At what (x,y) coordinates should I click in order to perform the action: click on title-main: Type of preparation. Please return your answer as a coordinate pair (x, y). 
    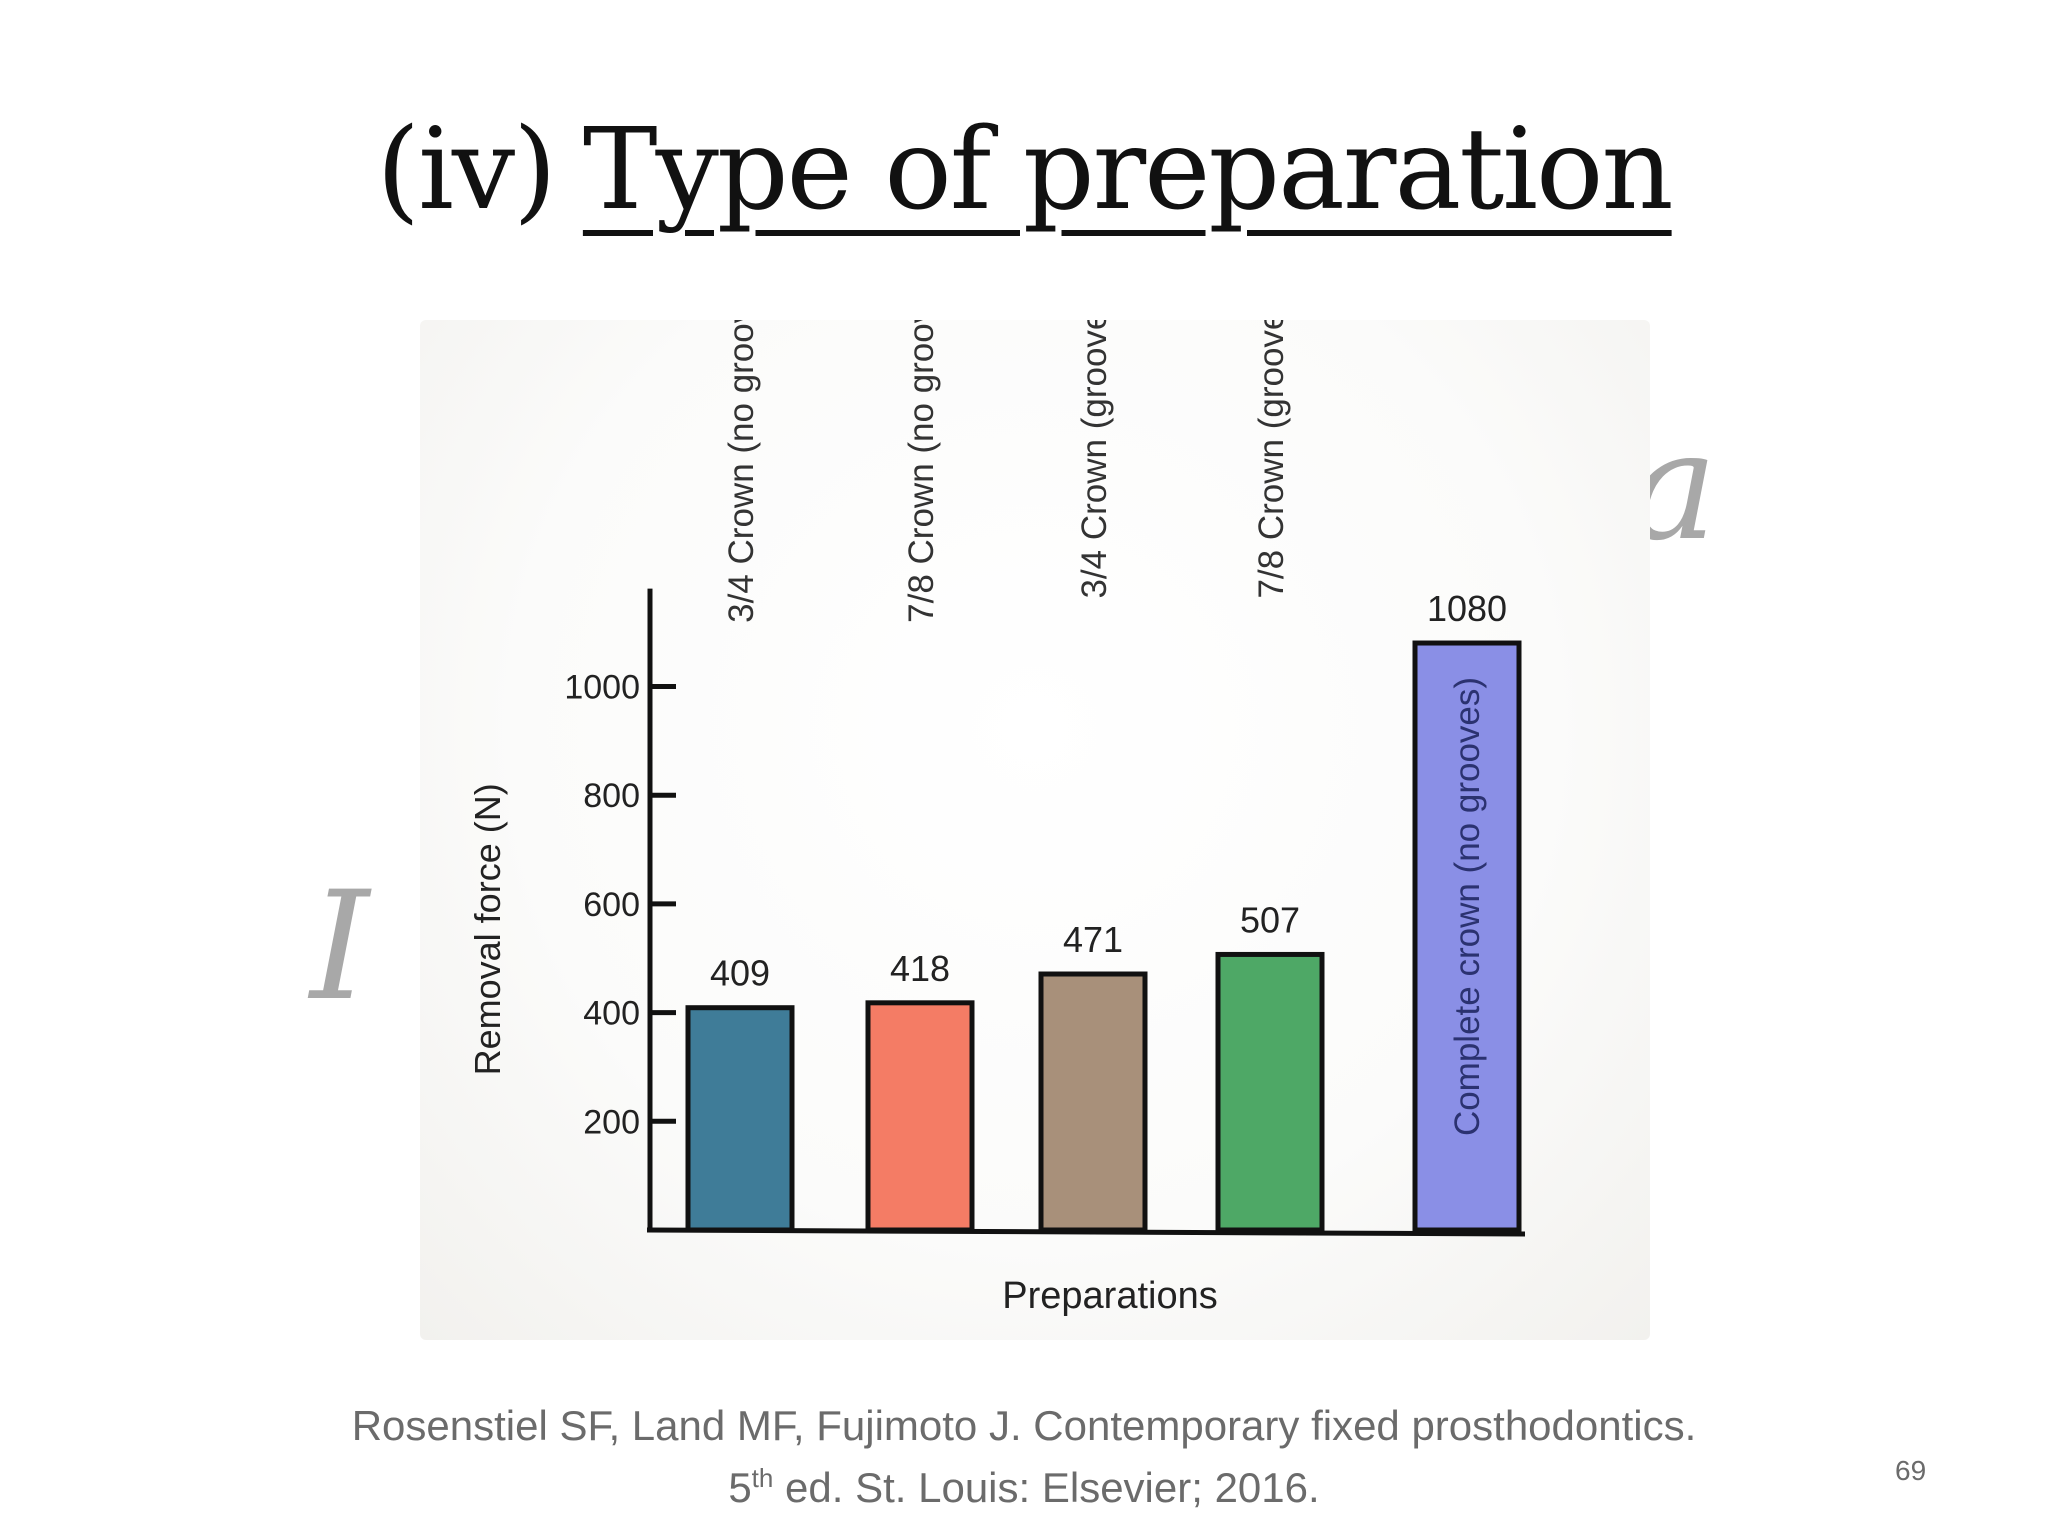
    Looking at the image, I should click on (1128, 170).